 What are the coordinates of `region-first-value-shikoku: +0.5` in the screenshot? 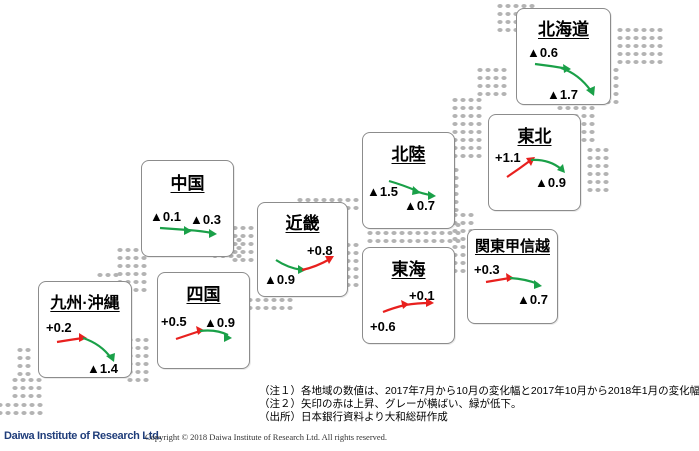 It's located at (174, 321).